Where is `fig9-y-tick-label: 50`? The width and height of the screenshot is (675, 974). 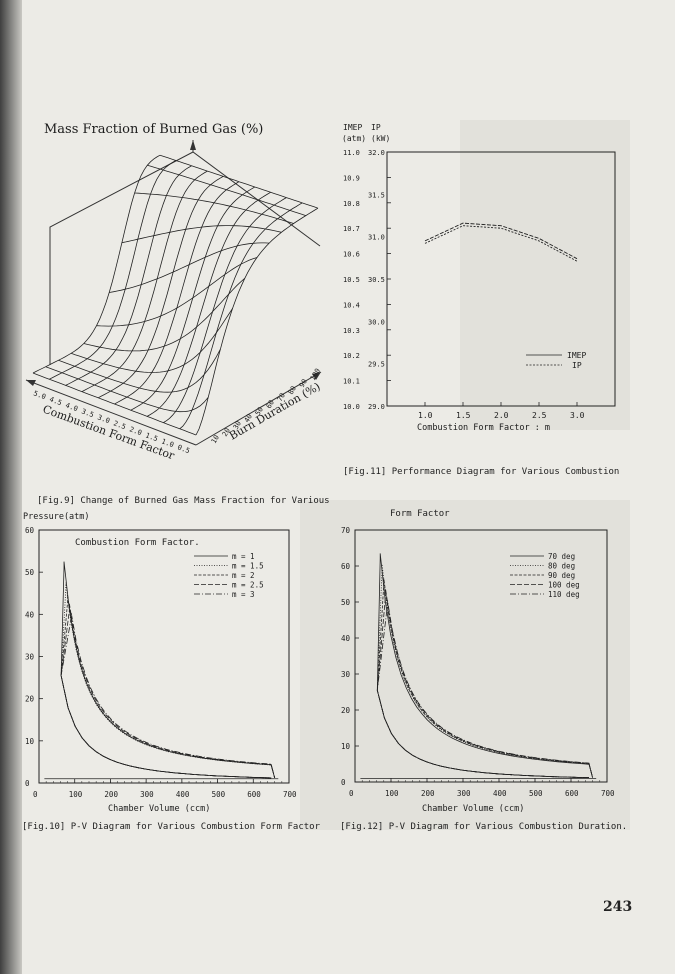
fig9-y-tick-label: 50 is located at coordinates (259, 411).